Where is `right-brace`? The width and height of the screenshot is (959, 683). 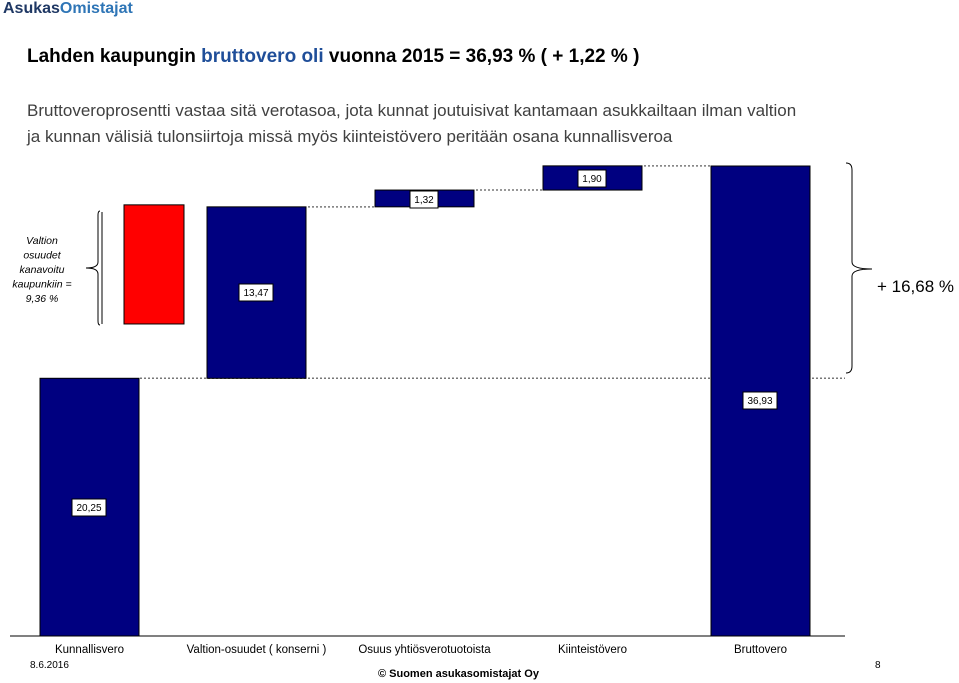
right-brace is located at coordinates (859, 268).